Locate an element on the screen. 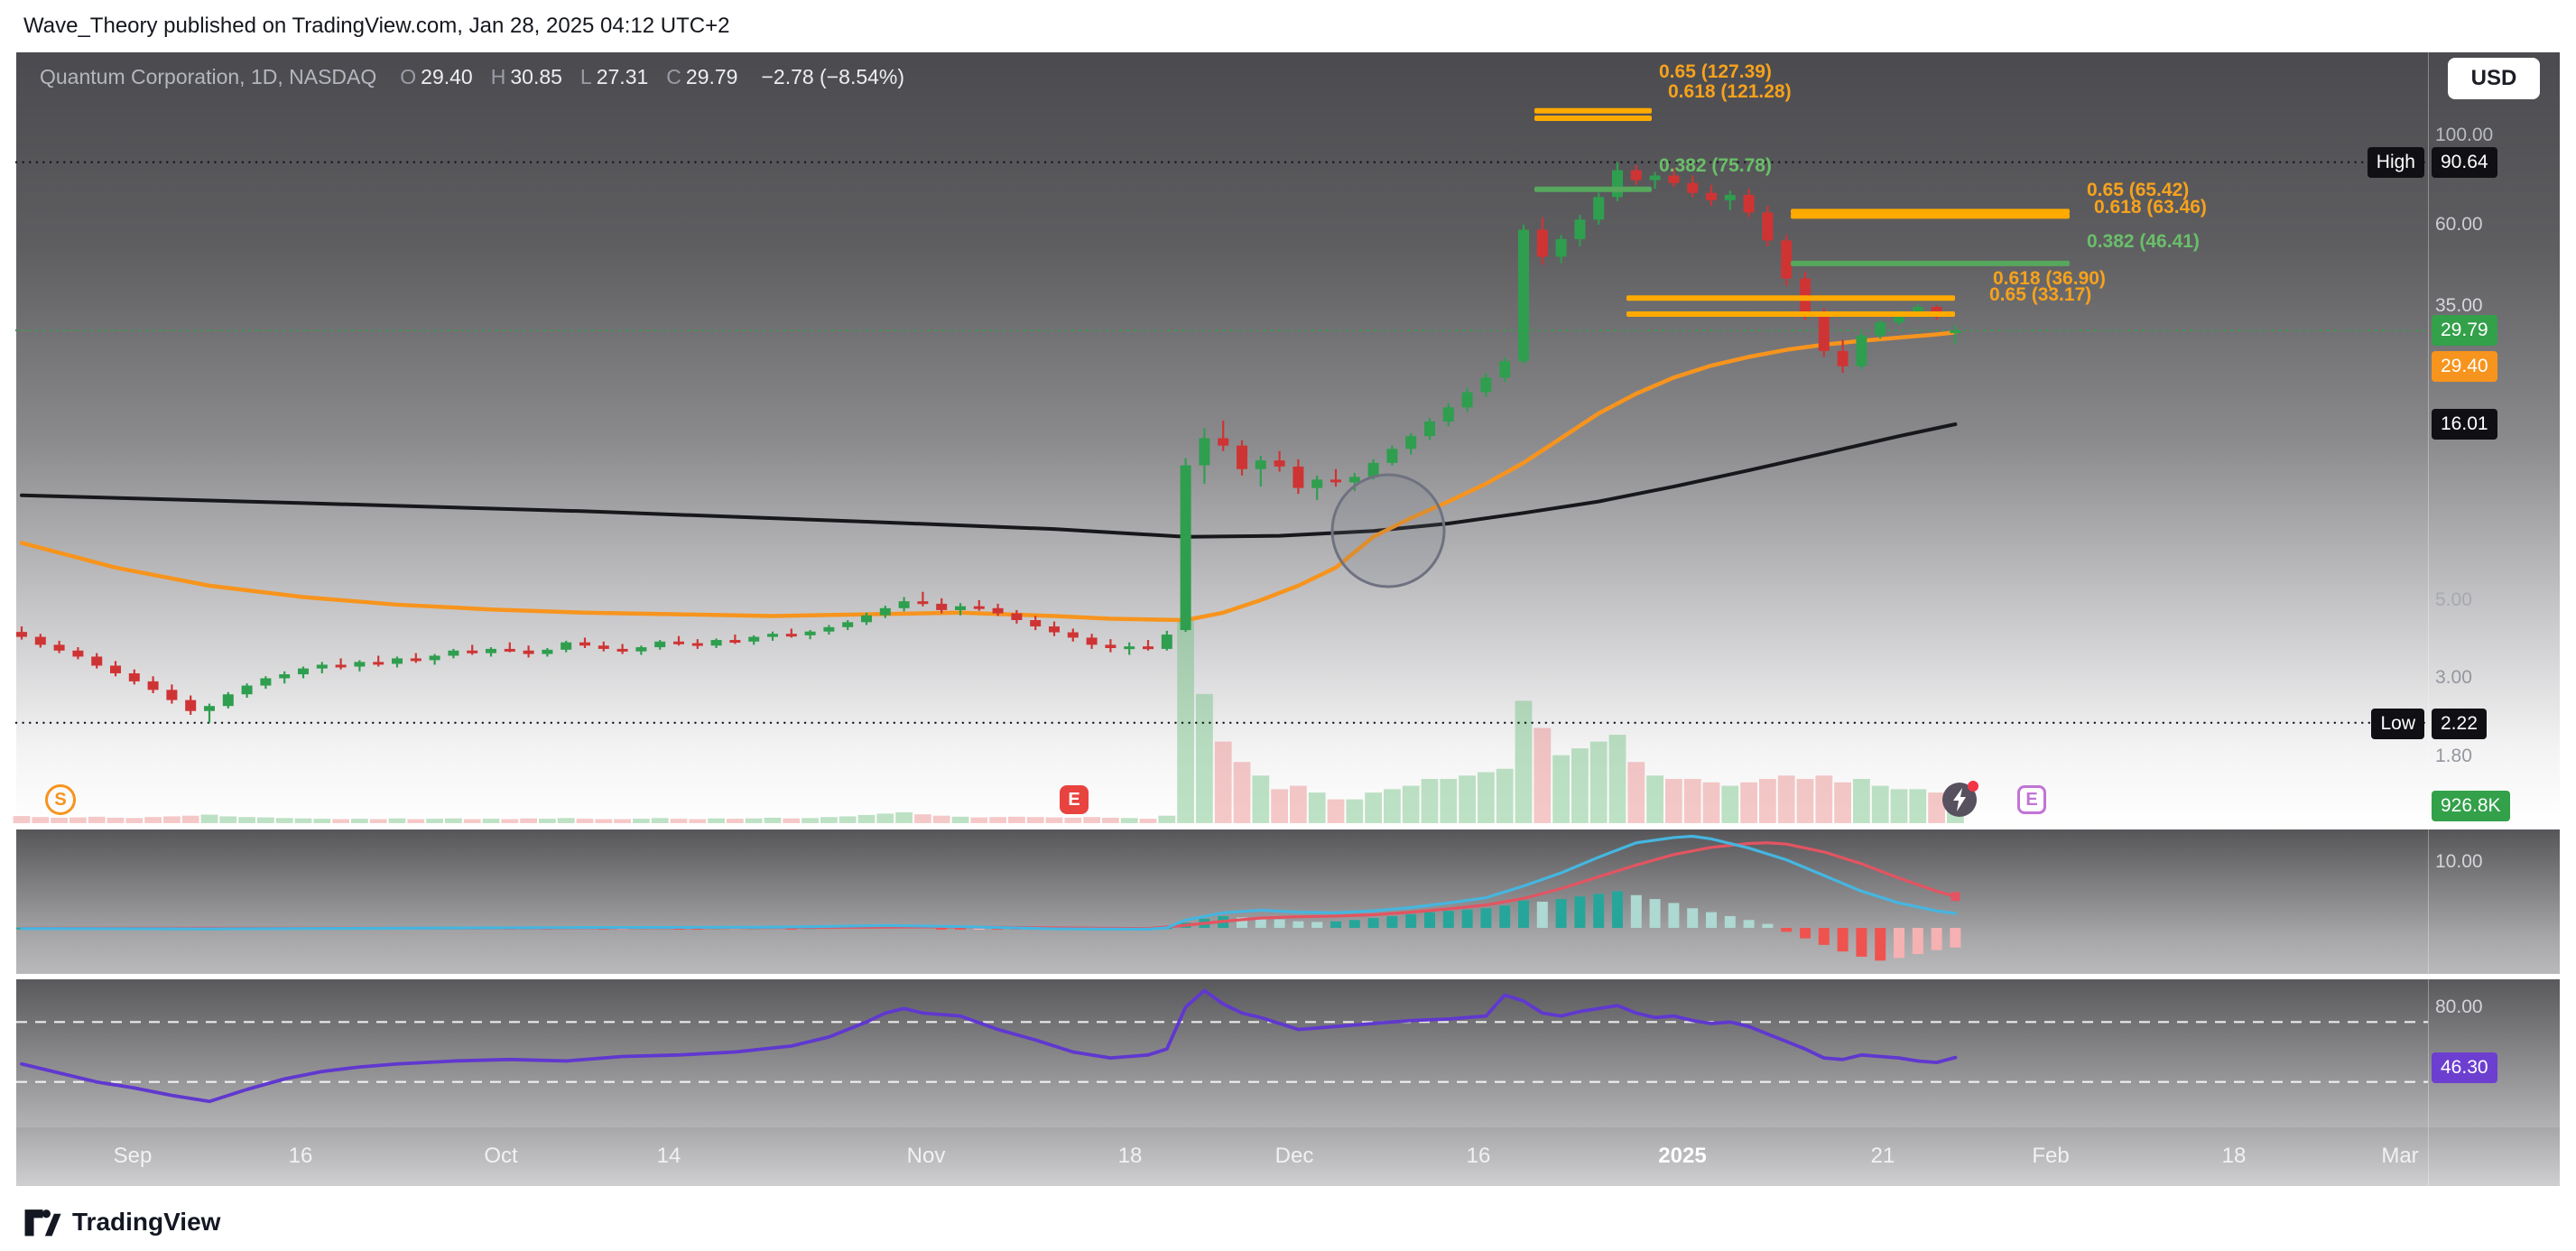 This screenshot has height=1251, width=2576. fib-level-label: 0.65 (65.42) is located at coordinates (2138, 190).